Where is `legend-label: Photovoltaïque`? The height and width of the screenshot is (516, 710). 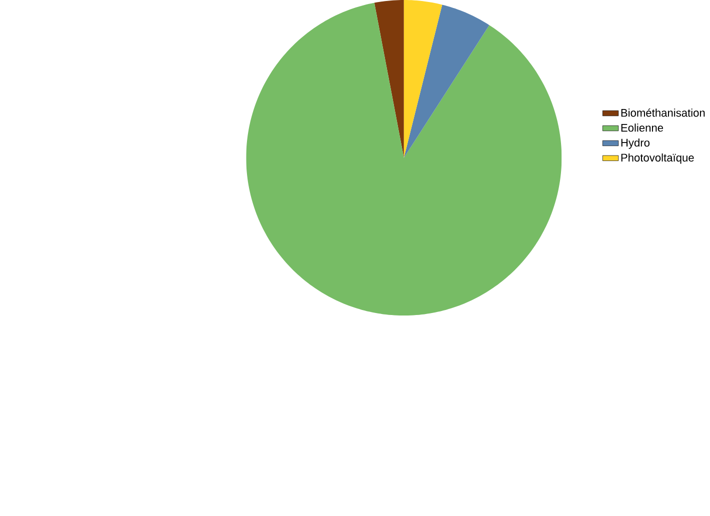
legend-label: Photovoltaïque is located at coordinates (657, 159).